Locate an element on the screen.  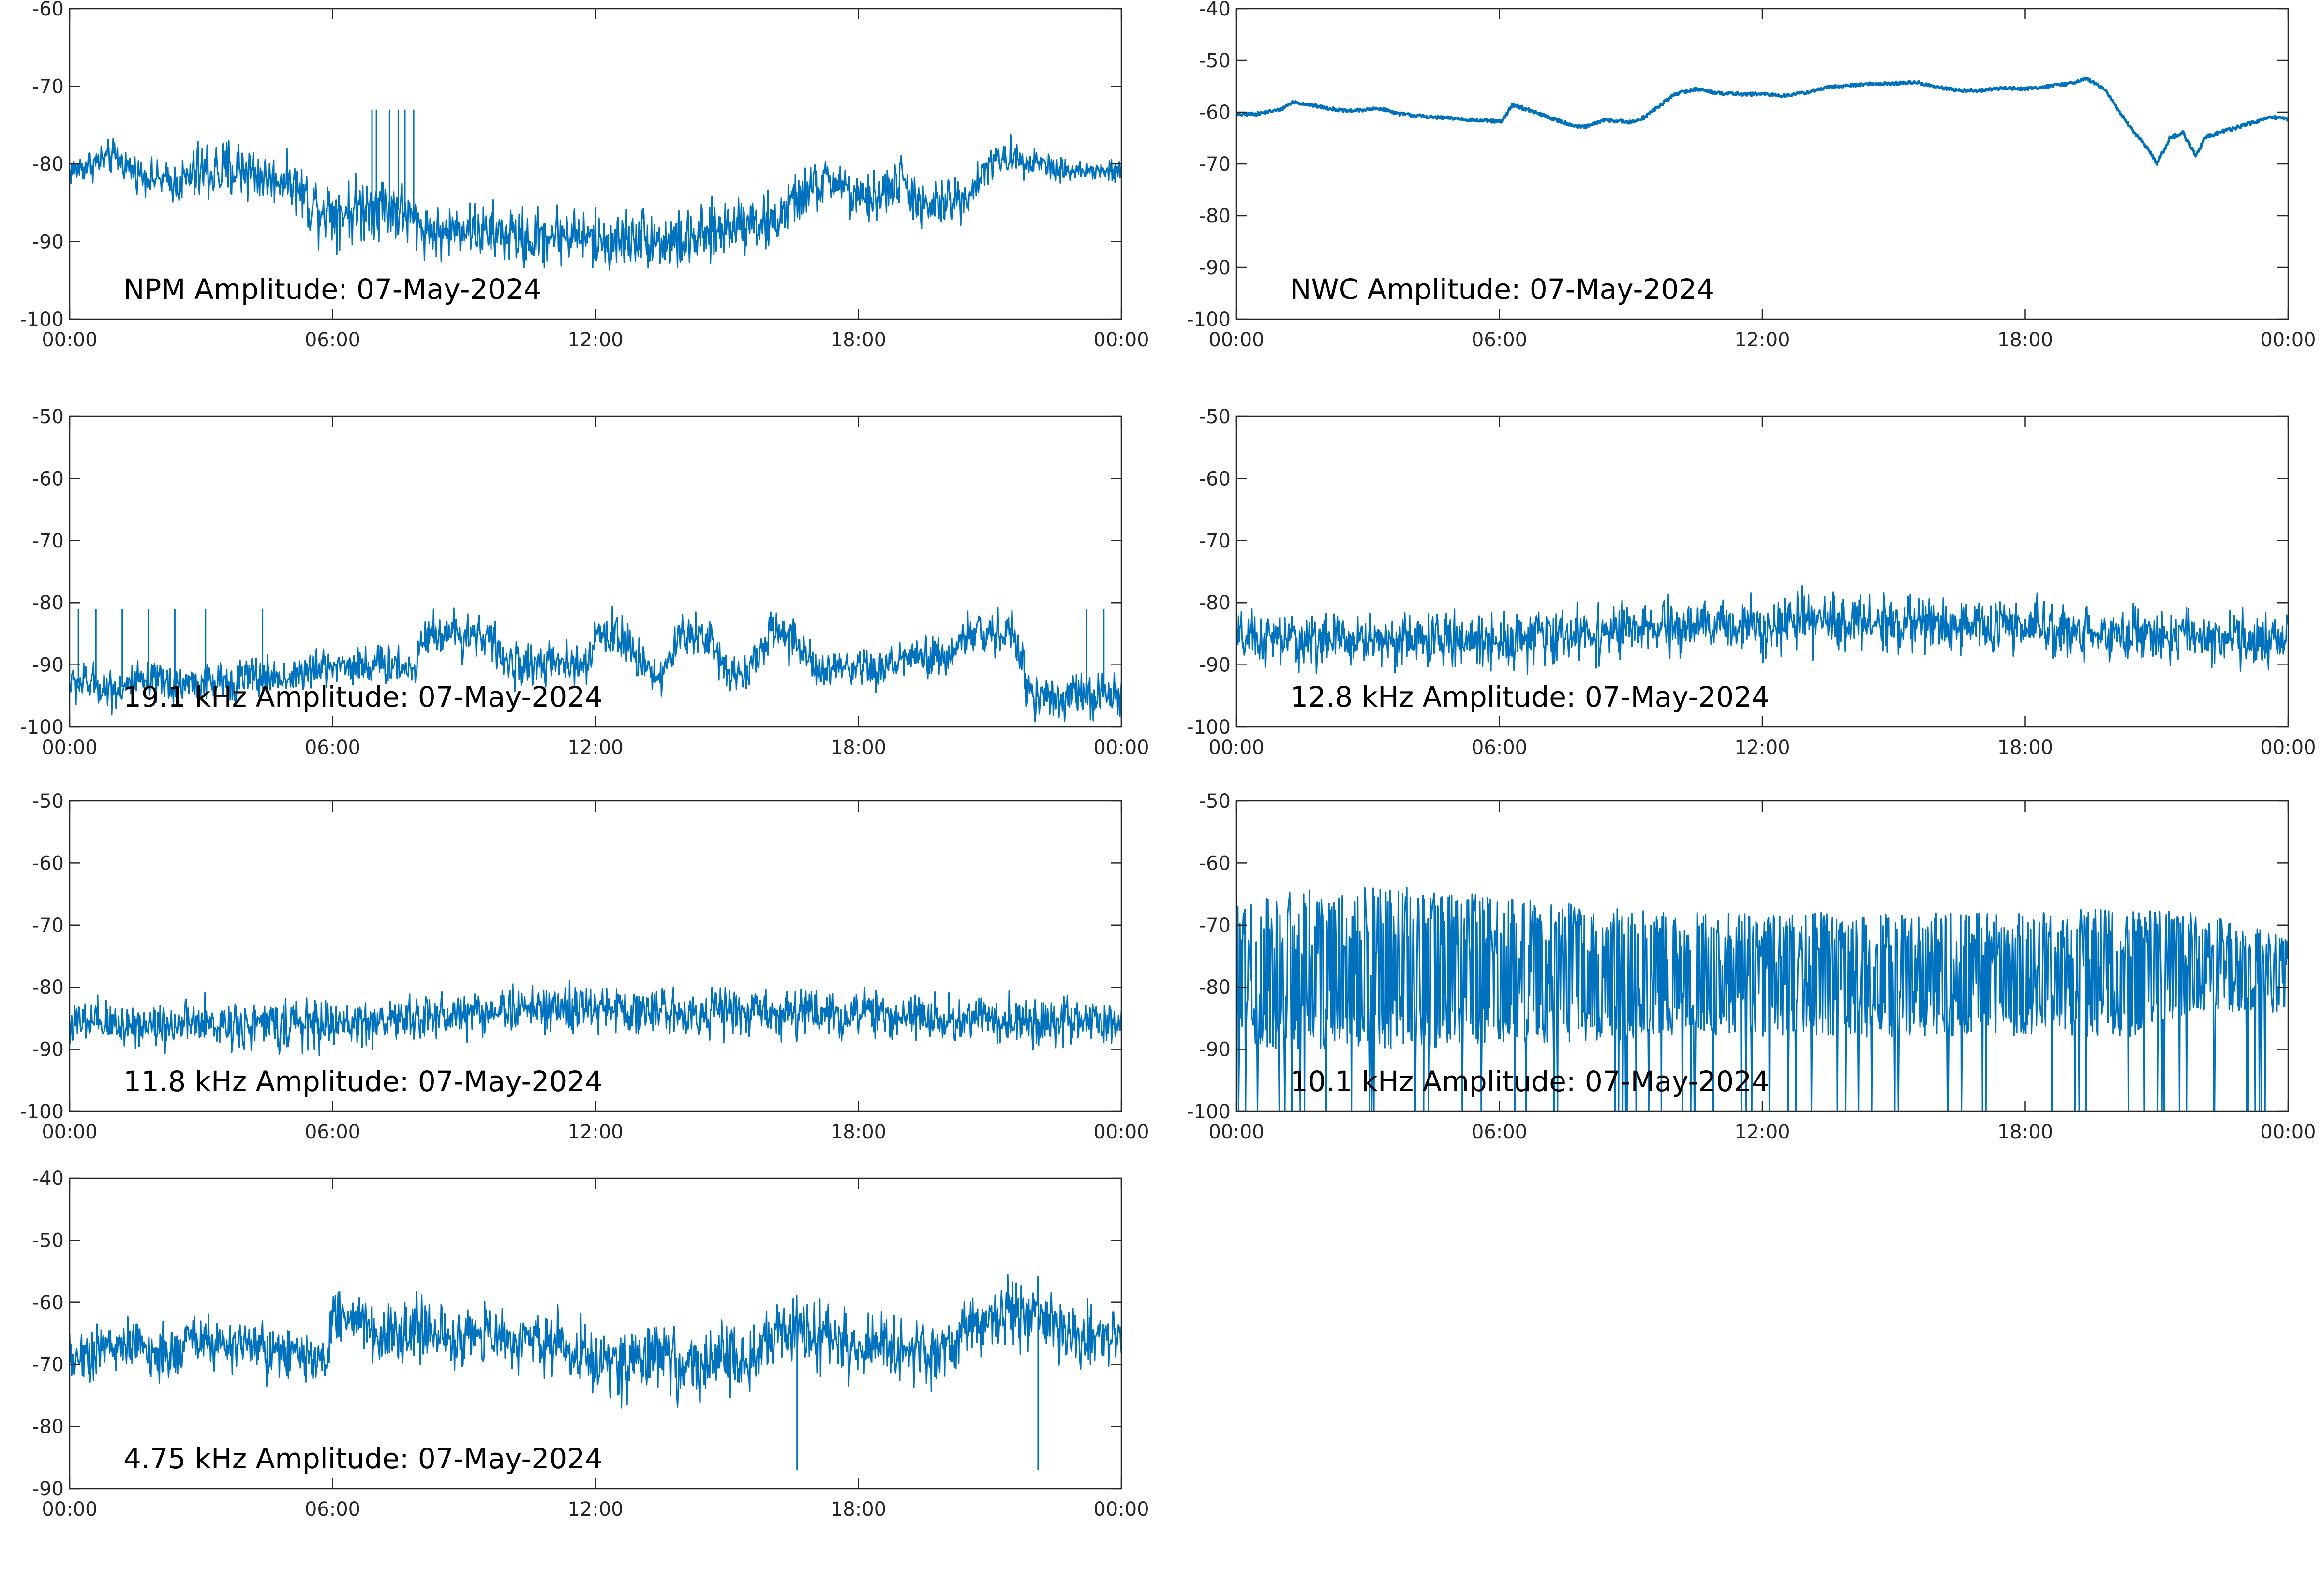
panel-title-f101: 10.1 kHz Amplitude: 07-May-2024 is located at coordinates (1530, 1081).